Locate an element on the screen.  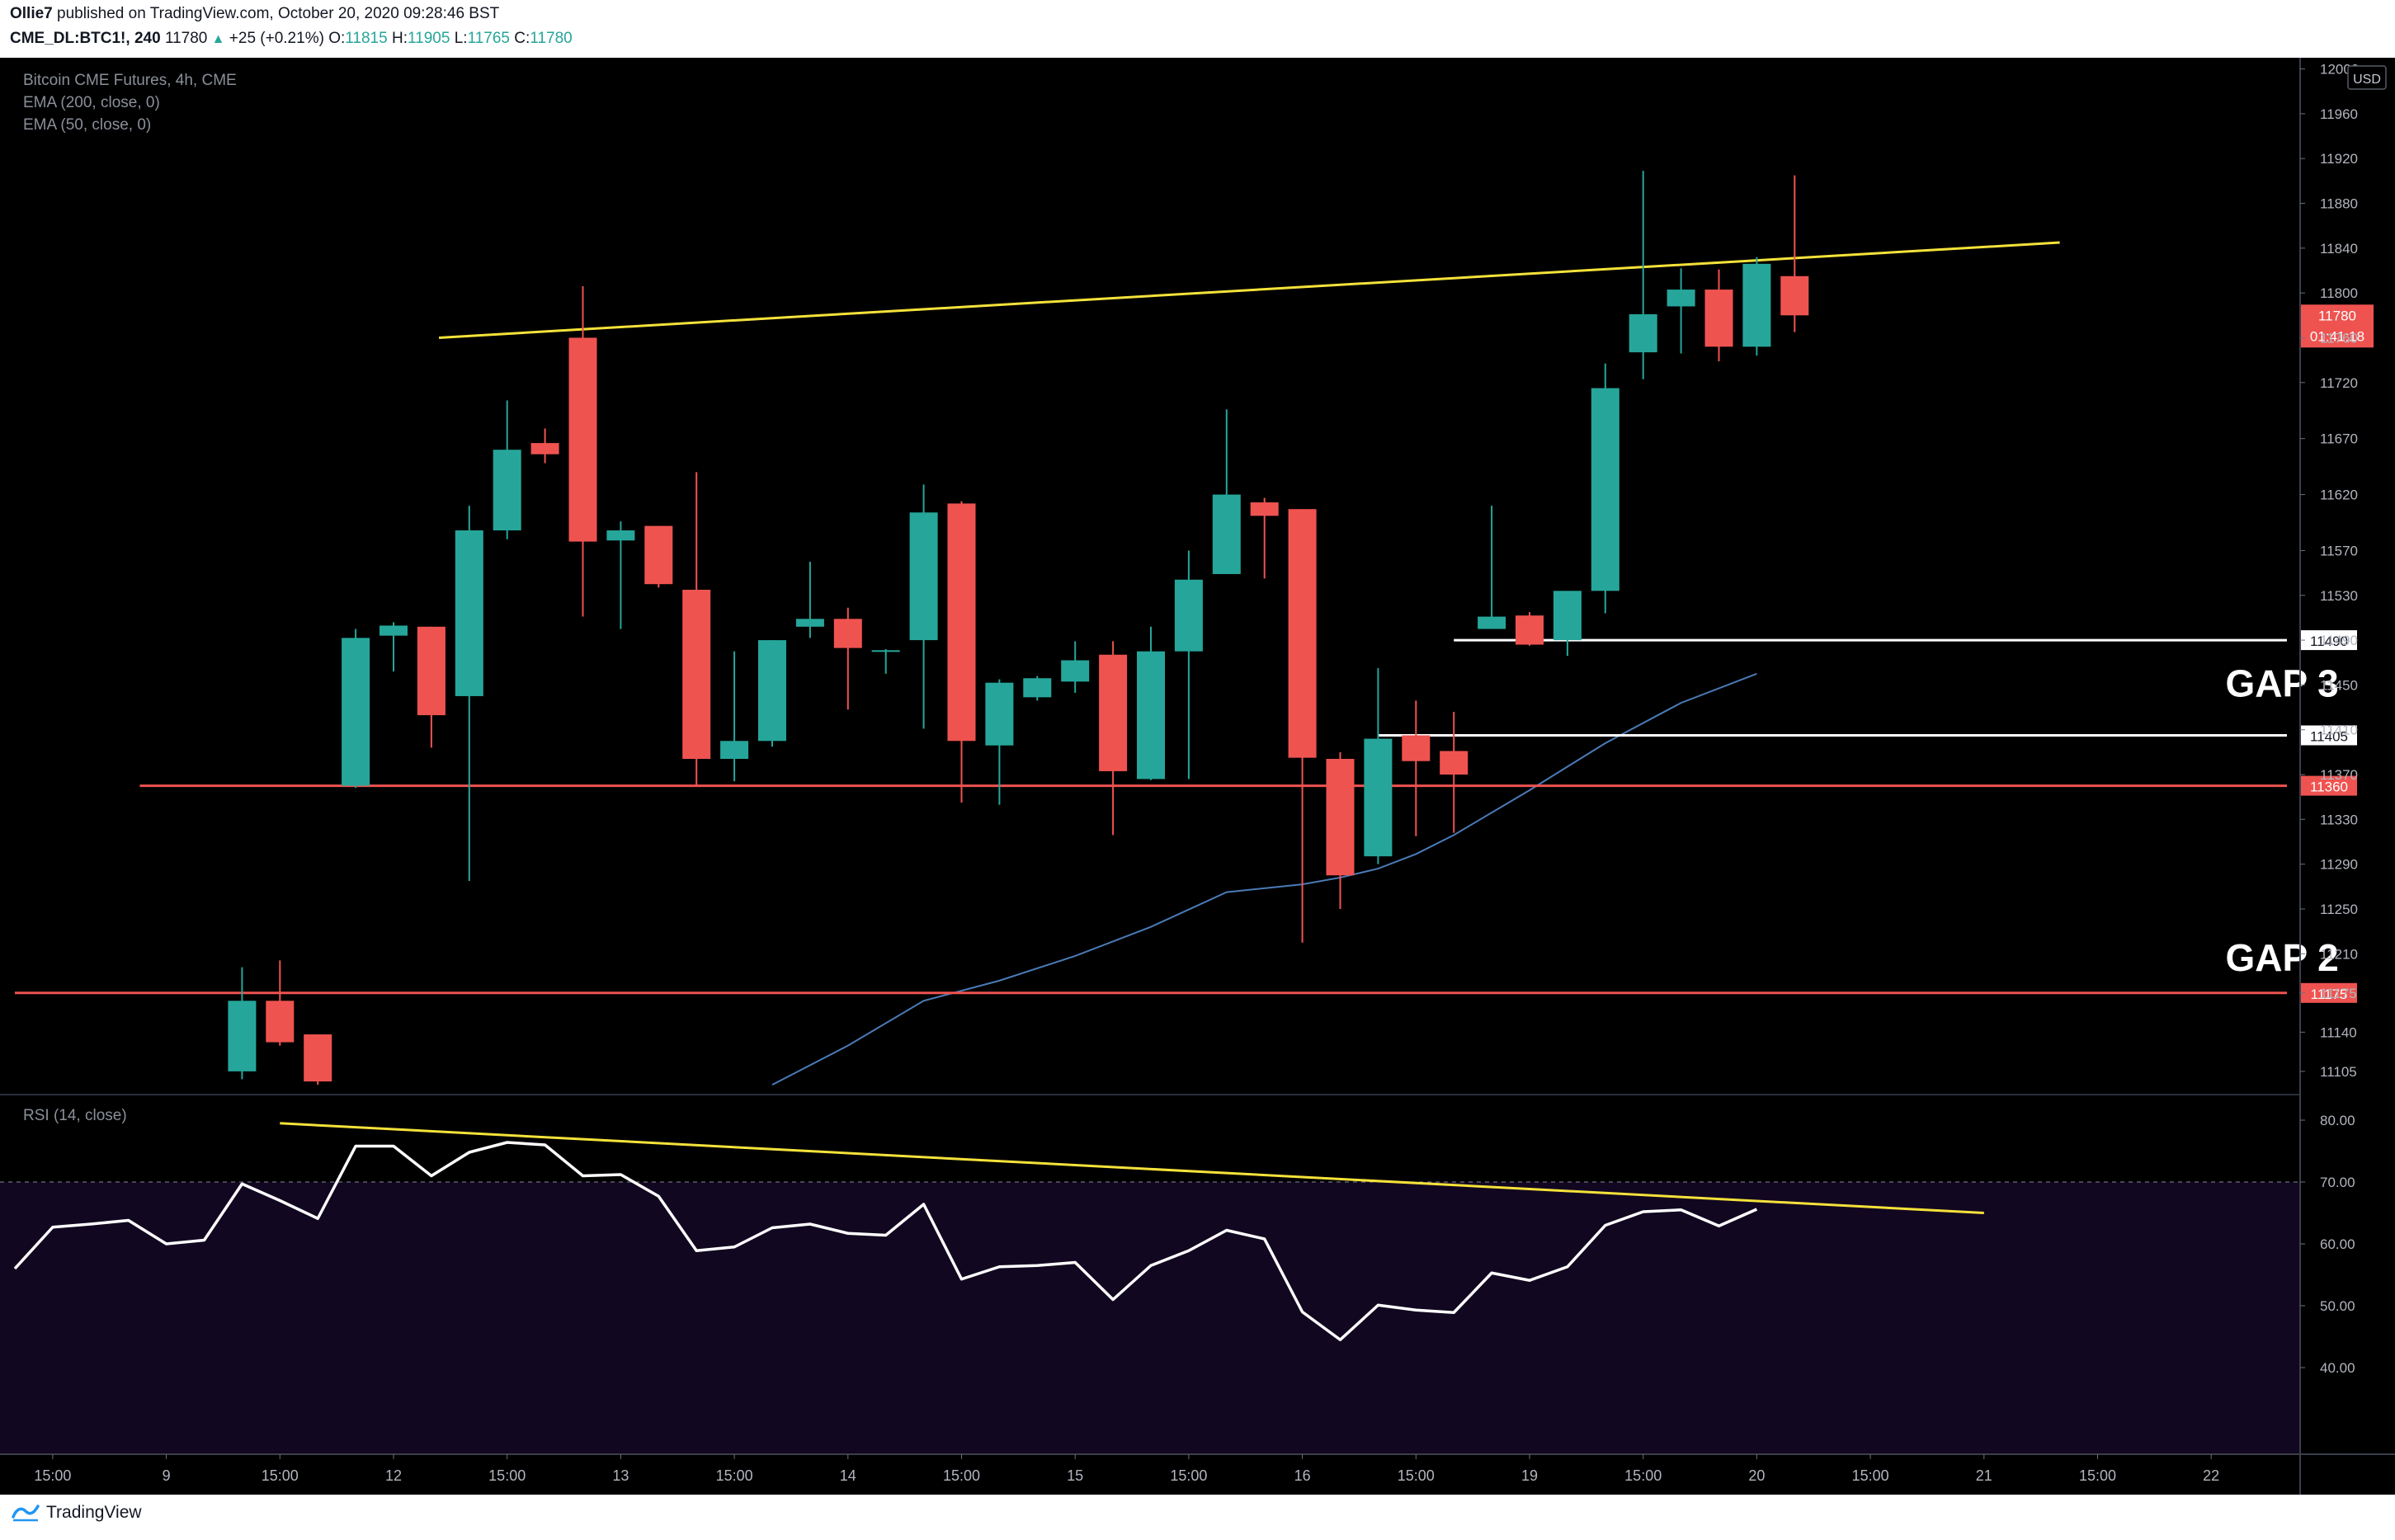
time-tick-label: 12 is located at coordinates (394, 1475).